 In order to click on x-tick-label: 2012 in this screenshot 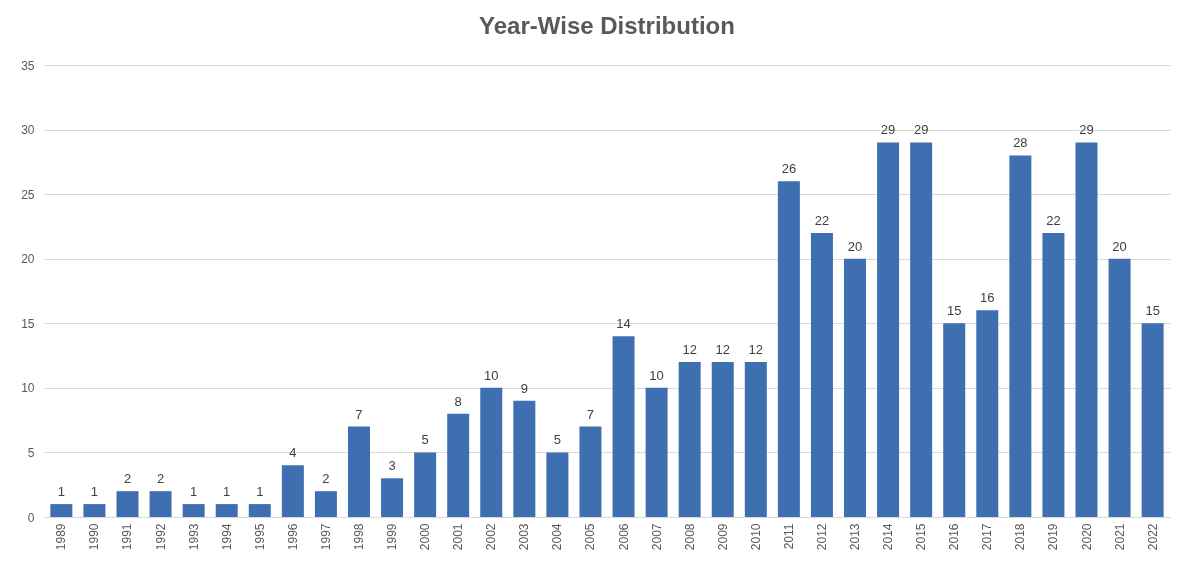, I will do `click(821, 537)`.